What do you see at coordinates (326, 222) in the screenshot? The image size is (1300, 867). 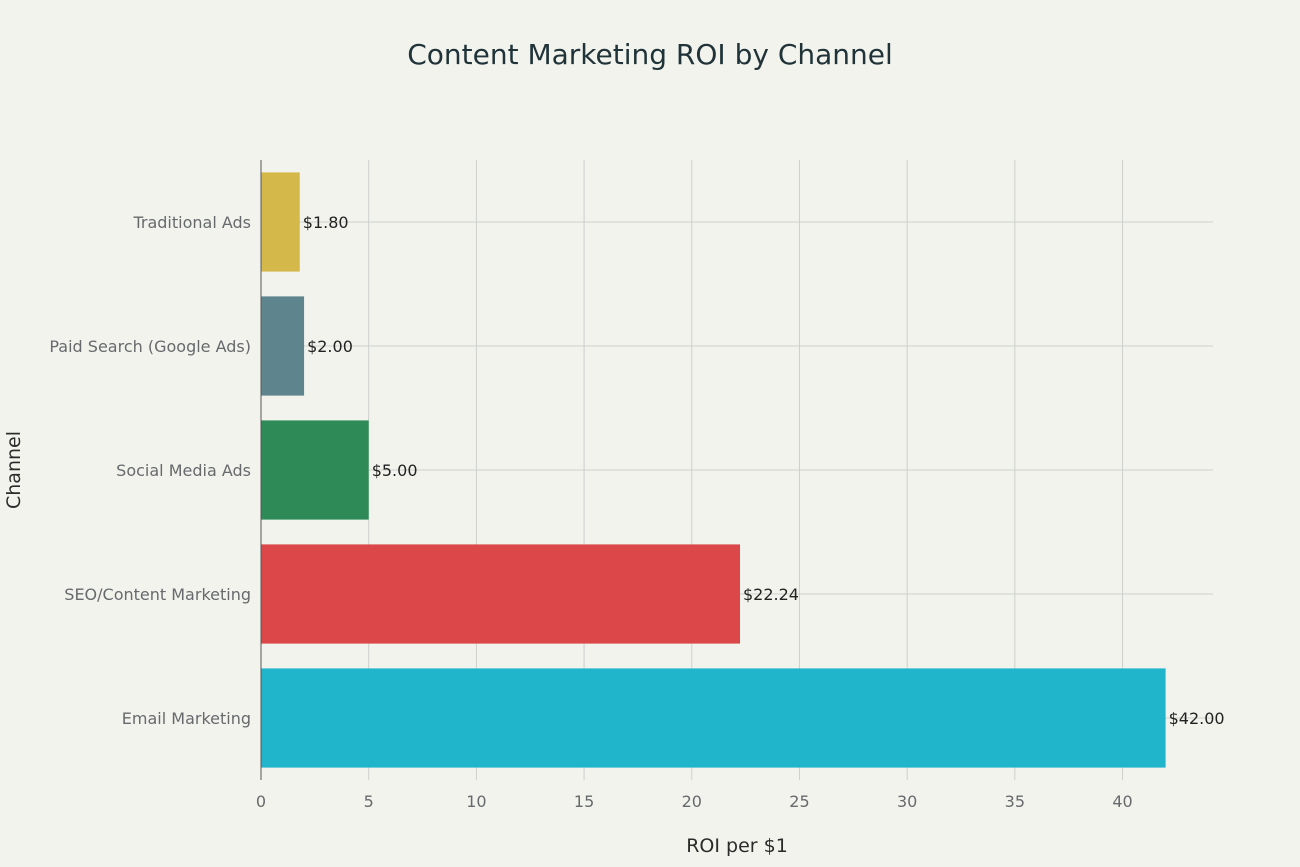 I see `data-label: $1.80` at bounding box center [326, 222].